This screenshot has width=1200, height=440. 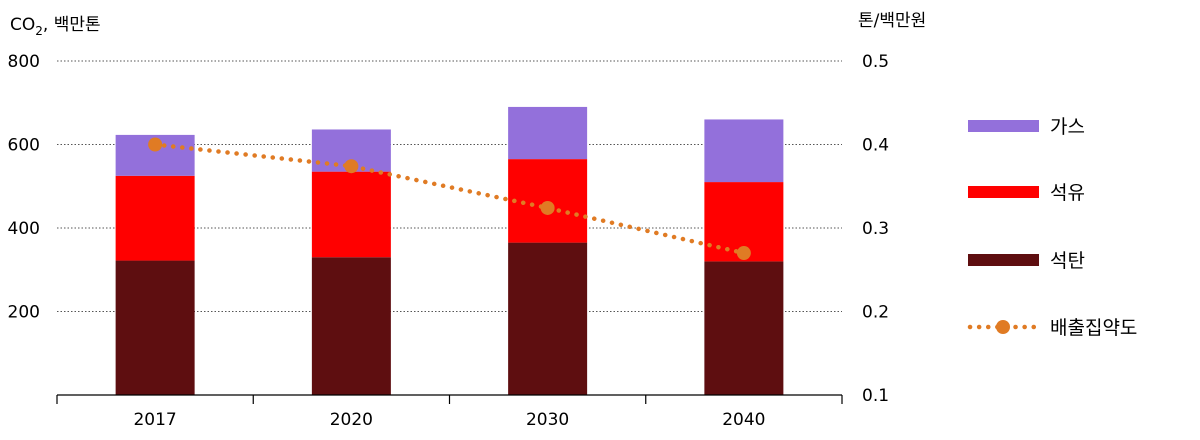 What do you see at coordinates (875, 313) in the screenshot?
I see `y-right-tick-label: 0.2` at bounding box center [875, 313].